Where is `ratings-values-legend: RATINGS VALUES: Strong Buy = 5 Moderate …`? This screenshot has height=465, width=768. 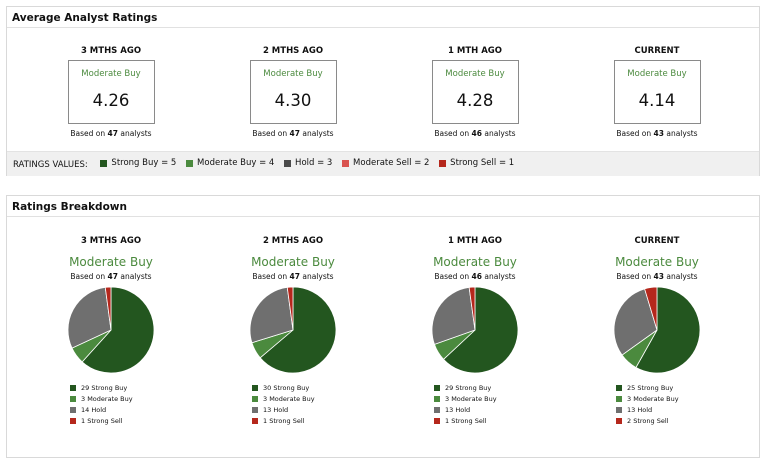
ratings-values-legend: RATINGS VALUES: Strong Buy = 5 Moderate … is located at coordinates (383, 163).